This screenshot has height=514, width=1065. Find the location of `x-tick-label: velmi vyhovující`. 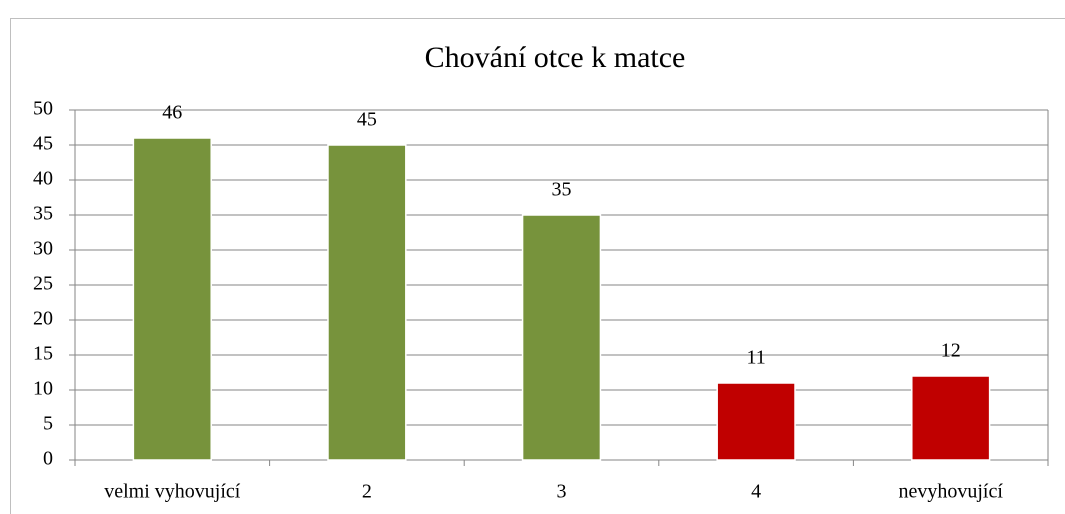

x-tick-label: velmi vyhovující is located at coordinates (172, 492).